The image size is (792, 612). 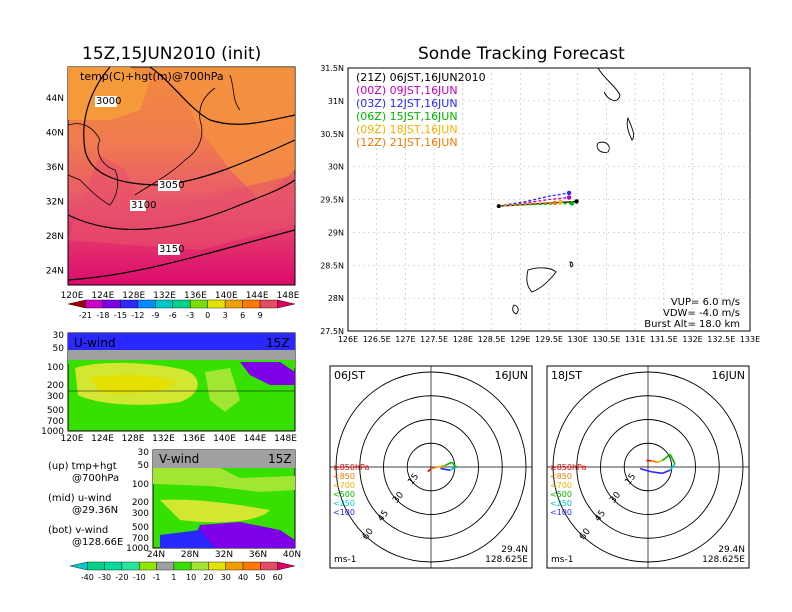 What do you see at coordinates (336, 167) in the screenshot?
I see `track-ytick: 30N` at bounding box center [336, 167].